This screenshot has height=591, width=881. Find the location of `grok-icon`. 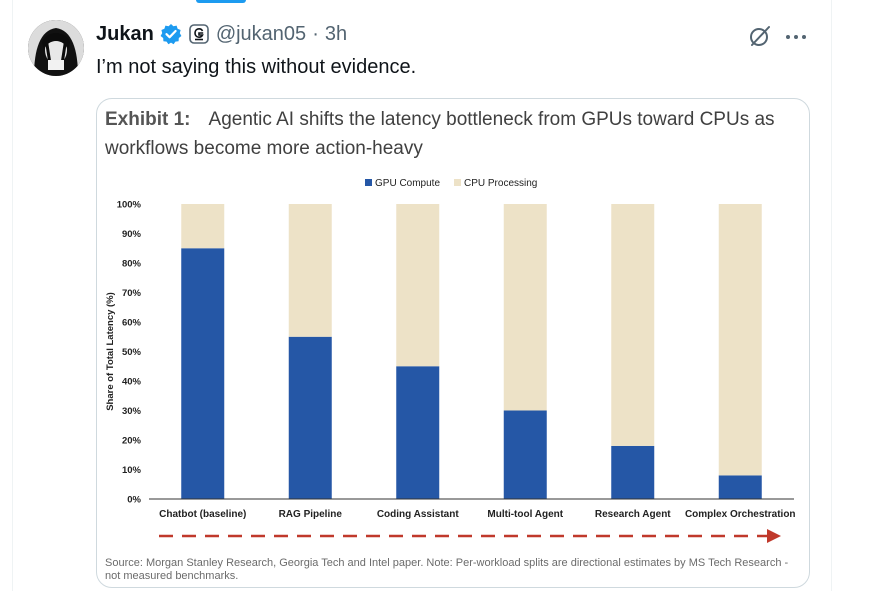

grok-icon is located at coordinates (760, 36).